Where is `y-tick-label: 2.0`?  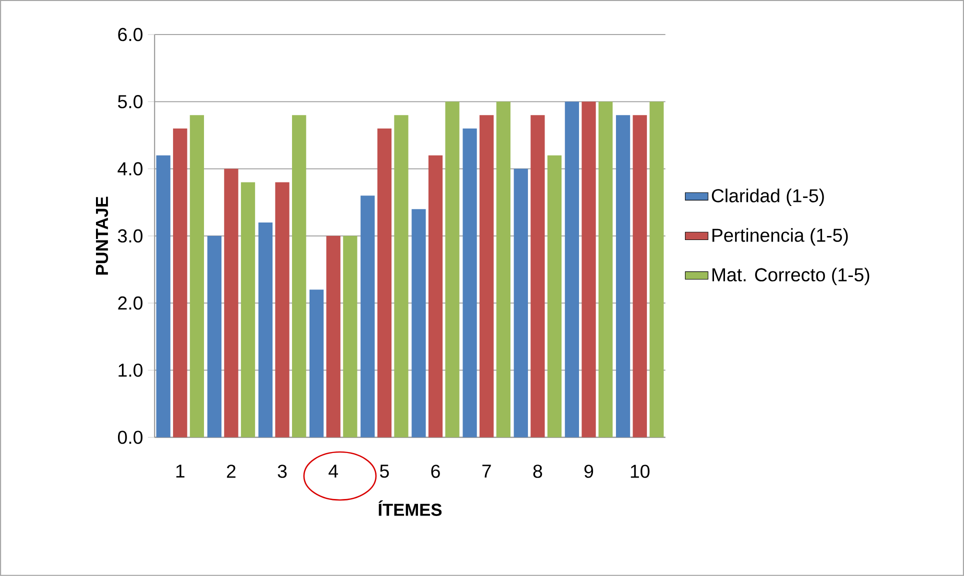 y-tick-label: 2.0 is located at coordinates (130, 303).